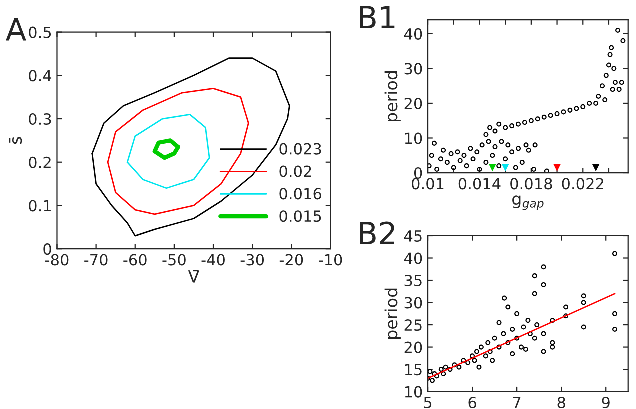 The image size is (636, 409). I want to click on y-tick-label: 0.4, so click(40, 76).